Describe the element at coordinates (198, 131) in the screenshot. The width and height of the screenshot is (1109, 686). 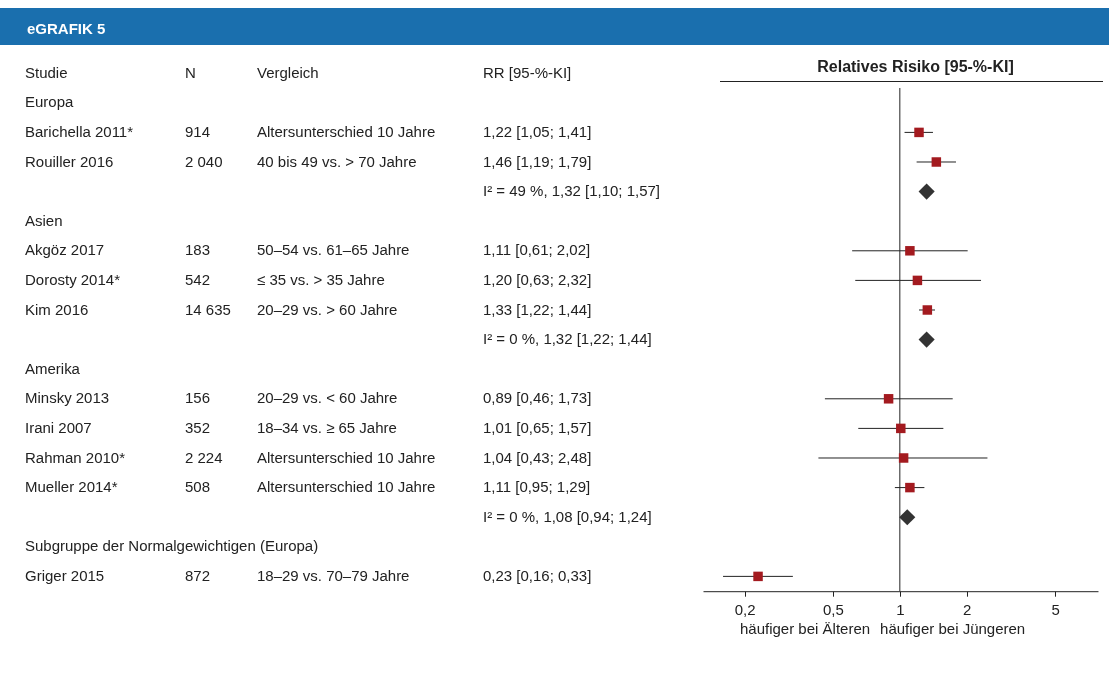
I see `text: 914` at that location.